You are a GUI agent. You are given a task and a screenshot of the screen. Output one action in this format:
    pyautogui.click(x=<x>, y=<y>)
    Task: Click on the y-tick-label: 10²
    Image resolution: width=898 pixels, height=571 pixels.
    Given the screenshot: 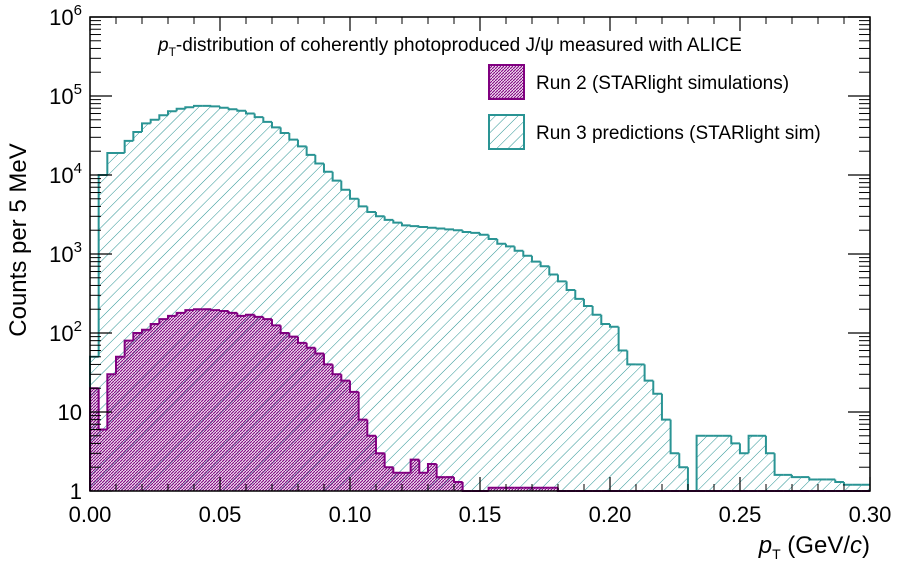 What is the action you would take?
    pyautogui.click(x=65, y=332)
    